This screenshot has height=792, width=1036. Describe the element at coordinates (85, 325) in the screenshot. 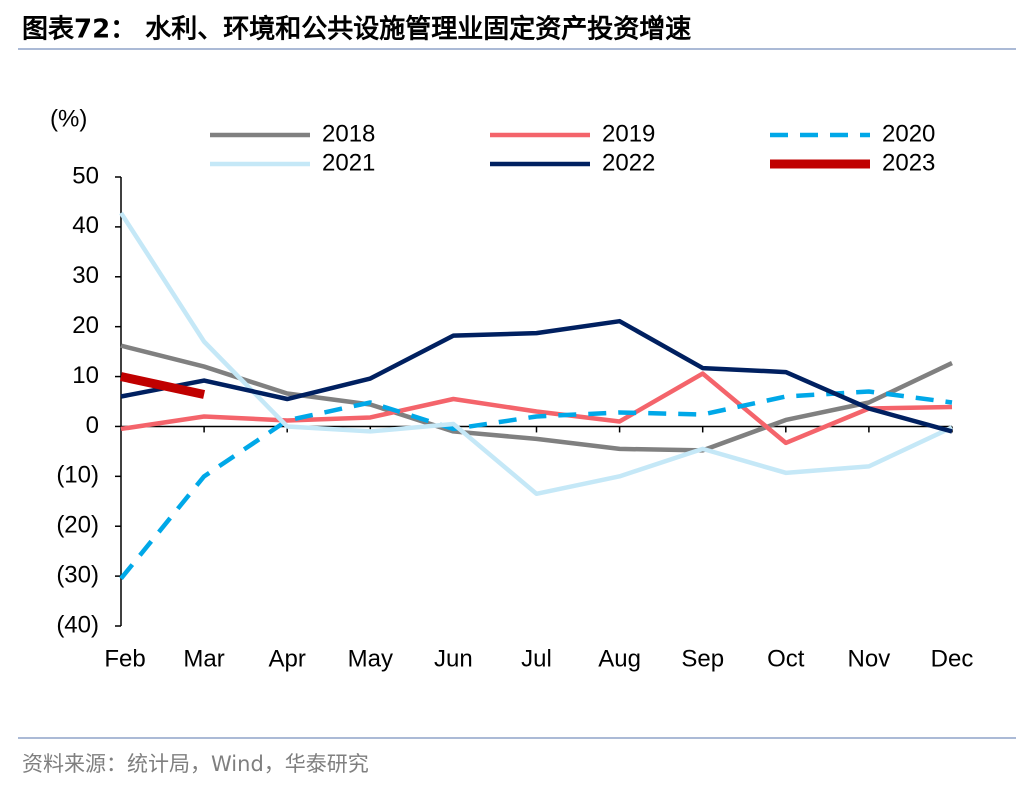

I see `y-tick-label: 20` at that location.